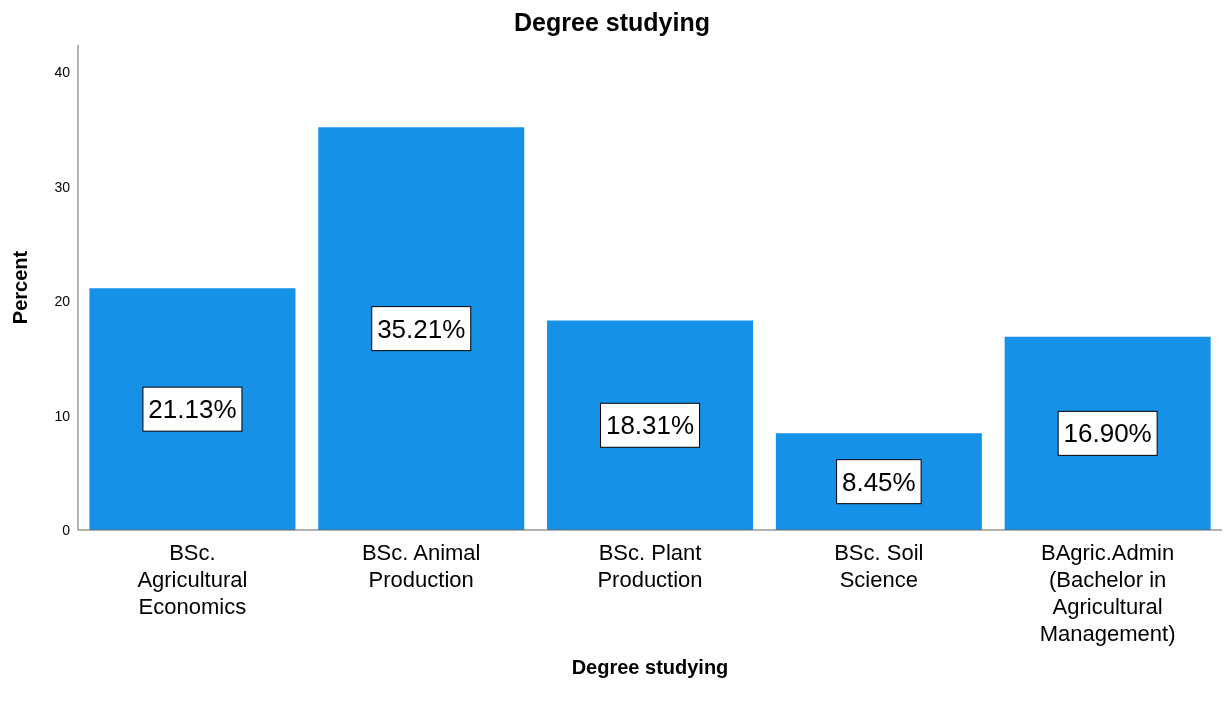 Image resolution: width=1224 pixels, height=704 pixels. What do you see at coordinates (62, 415) in the screenshot?
I see `y-tick-label: 10` at bounding box center [62, 415].